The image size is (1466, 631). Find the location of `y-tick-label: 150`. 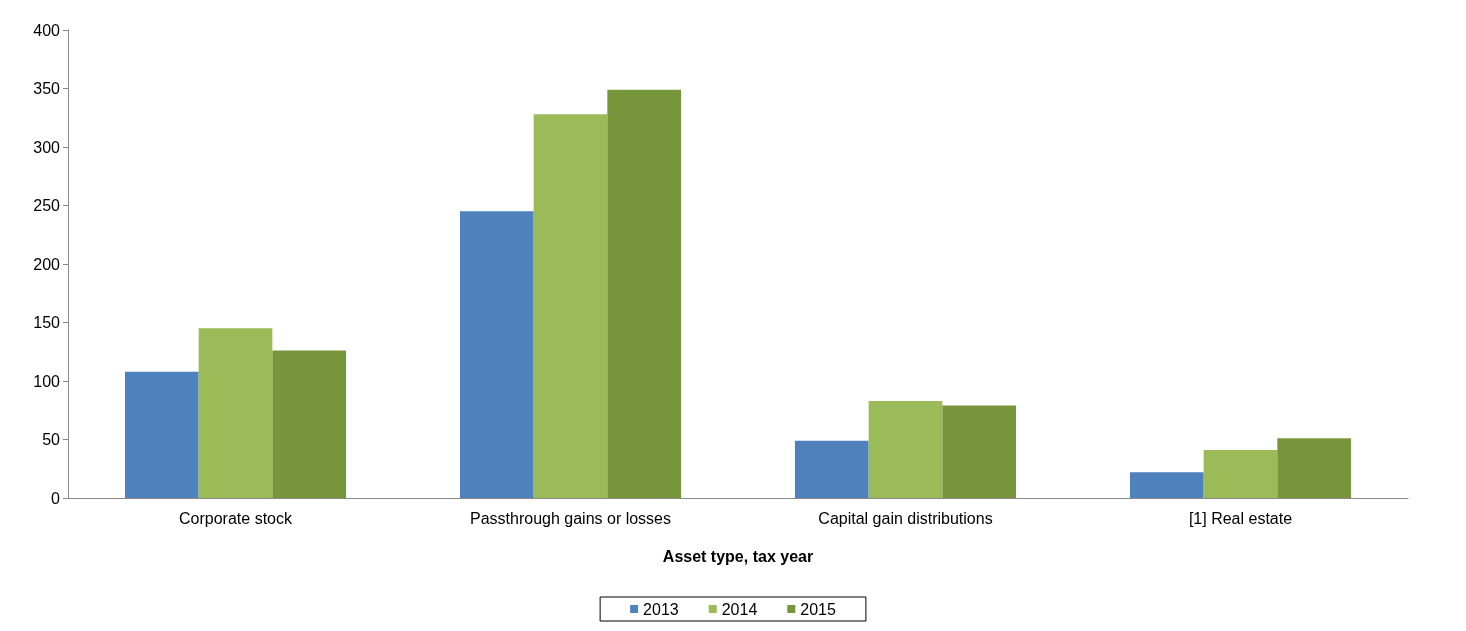

y-tick-label: 150 is located at coordinates (47, 322).